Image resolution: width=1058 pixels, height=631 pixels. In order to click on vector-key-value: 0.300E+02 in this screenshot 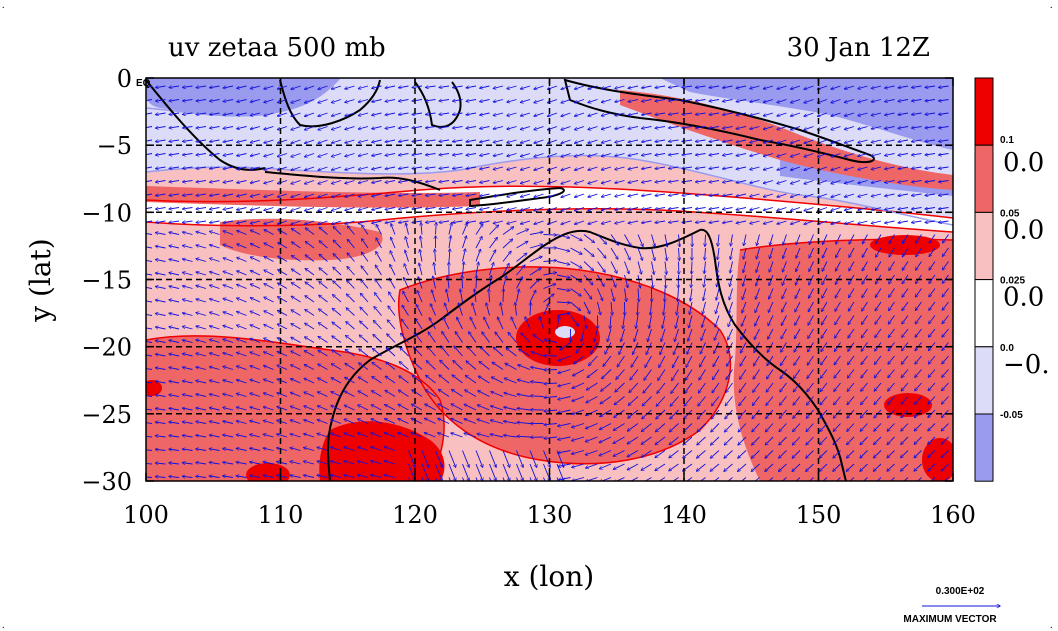, I will do `click(960, 591)`.